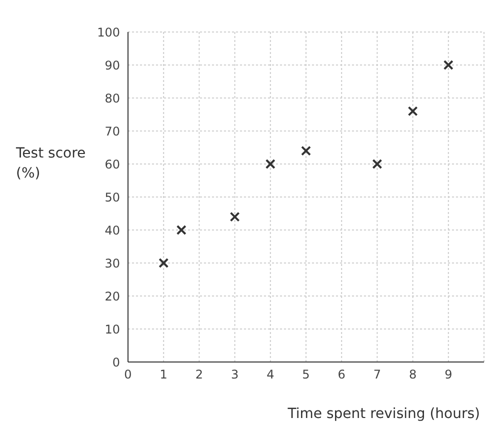  I want to click on y-tick-label: 50, so click(112, 197).